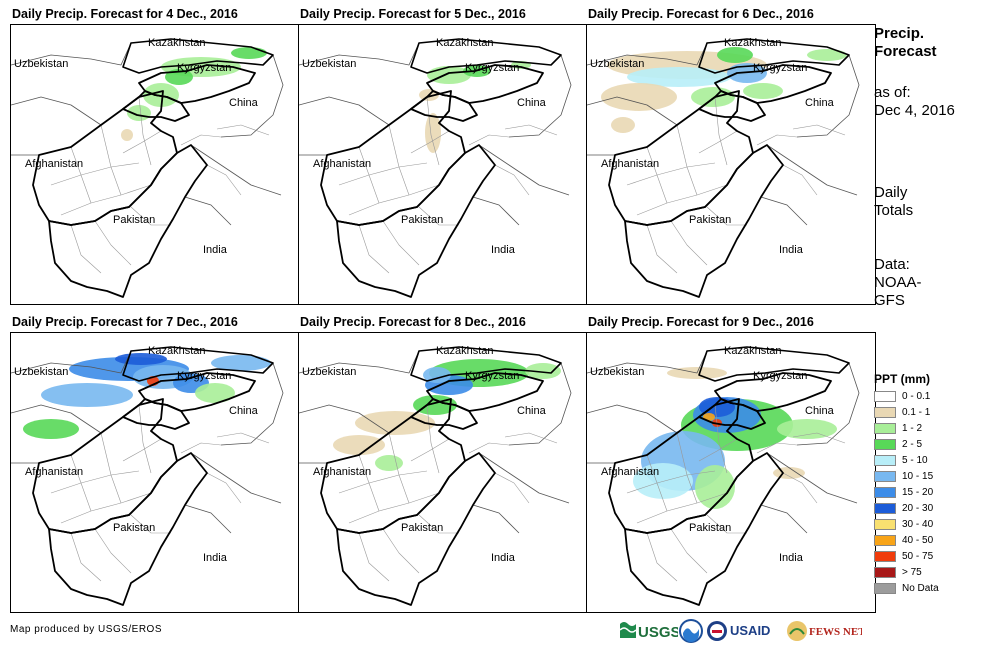 This screenshot has width=983, height=649. Describe the element at coordinates (413, 322) in the screenshot. I see `panel-title: Daily Precip. Forecast for 8 Dec., 2016` at that location.